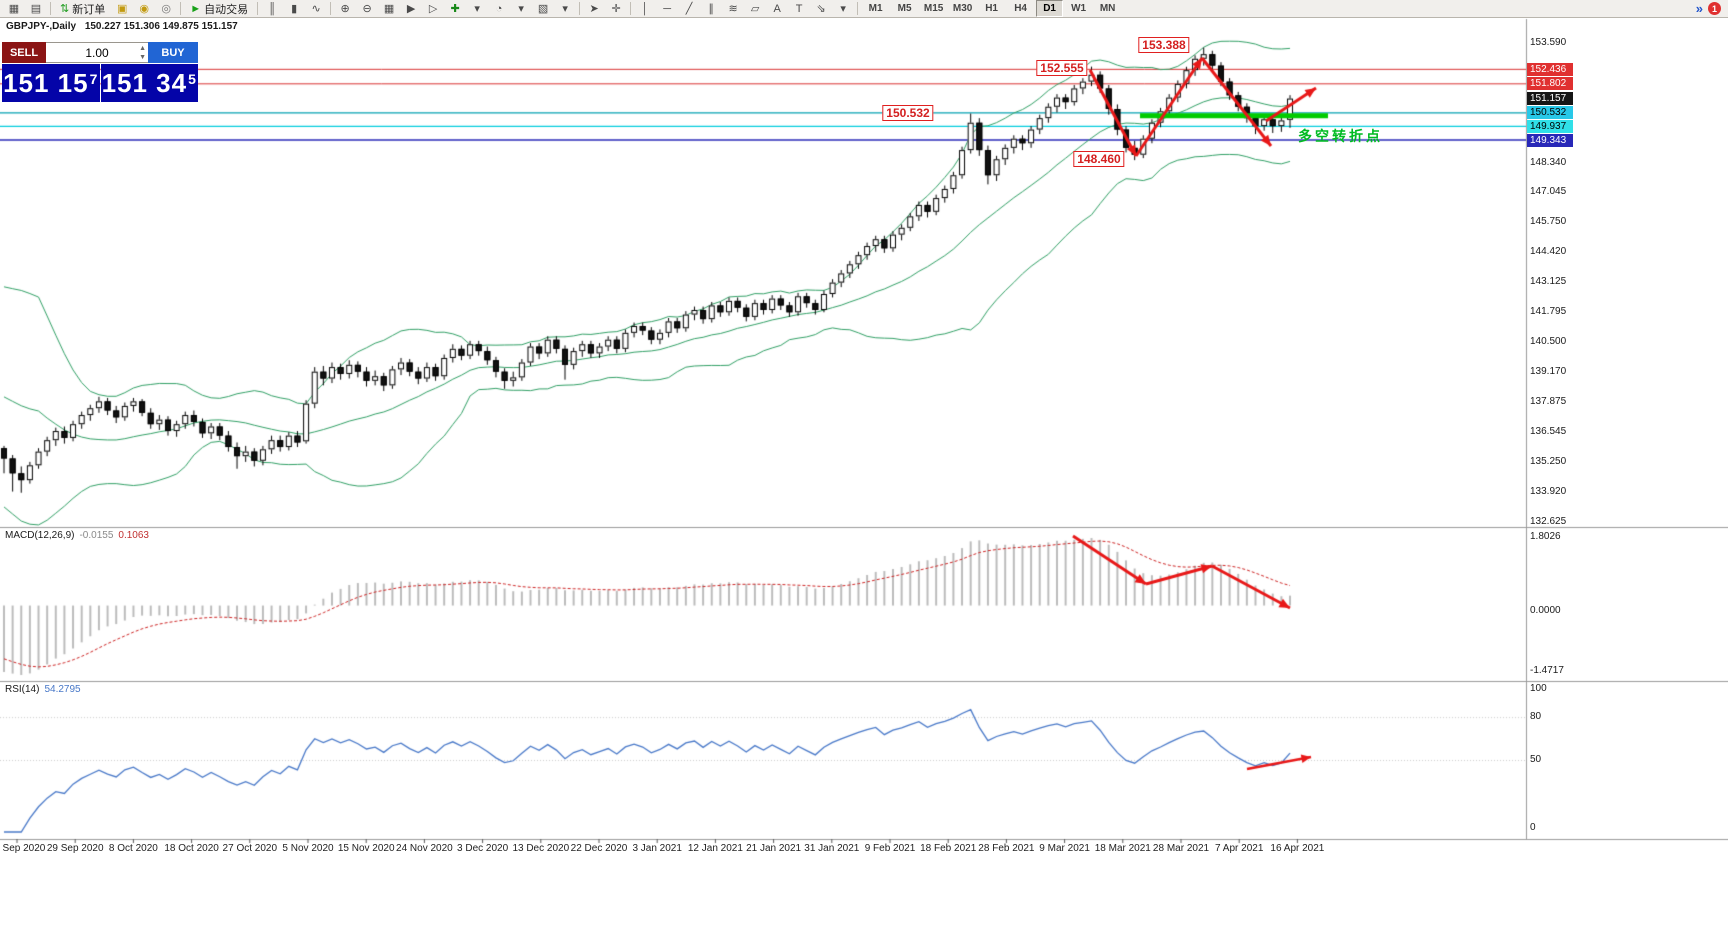 The height and width of the screenshot is (944, 1728). I want to click on history-center-icon: ▣, so click(122, 9).